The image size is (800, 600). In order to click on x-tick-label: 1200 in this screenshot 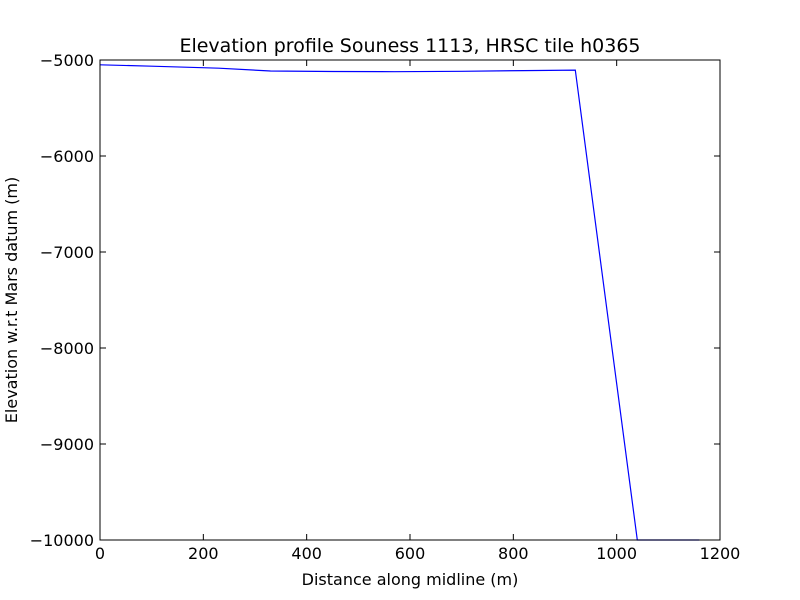, I will do `click(720, 553)`.